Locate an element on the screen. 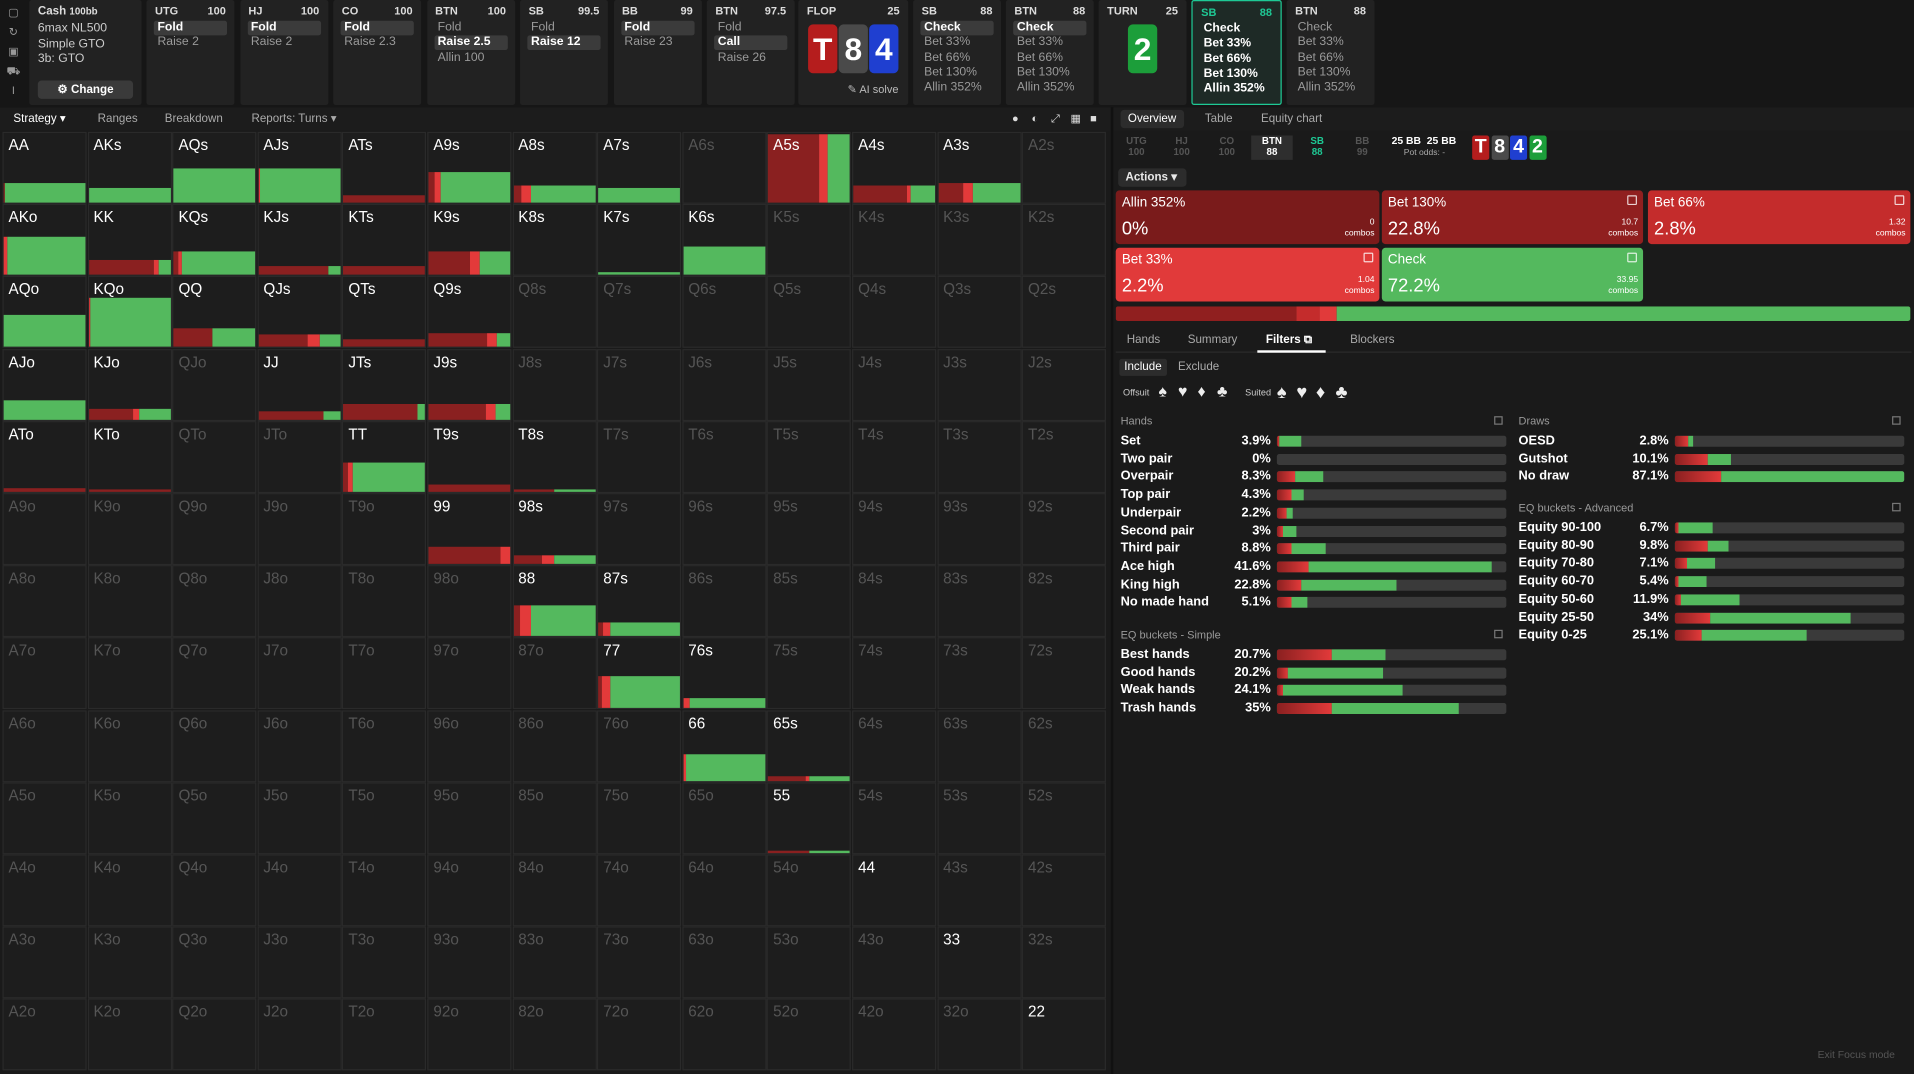 The width and height of the screenshot is (1914, 1074). hand-cell: K8o is located at coordinates (129, 601).